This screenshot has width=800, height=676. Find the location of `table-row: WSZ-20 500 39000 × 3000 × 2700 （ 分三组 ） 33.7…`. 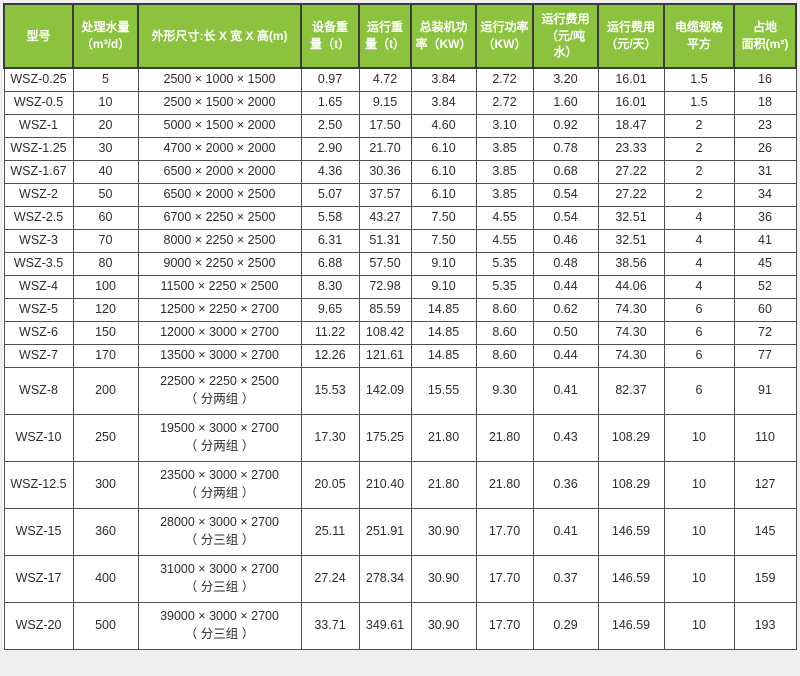

table-row: WSZ-20 500 39000 × 3000 × 2700 （ 分三组 ） 33.7… is located at coordinates (400, 625).